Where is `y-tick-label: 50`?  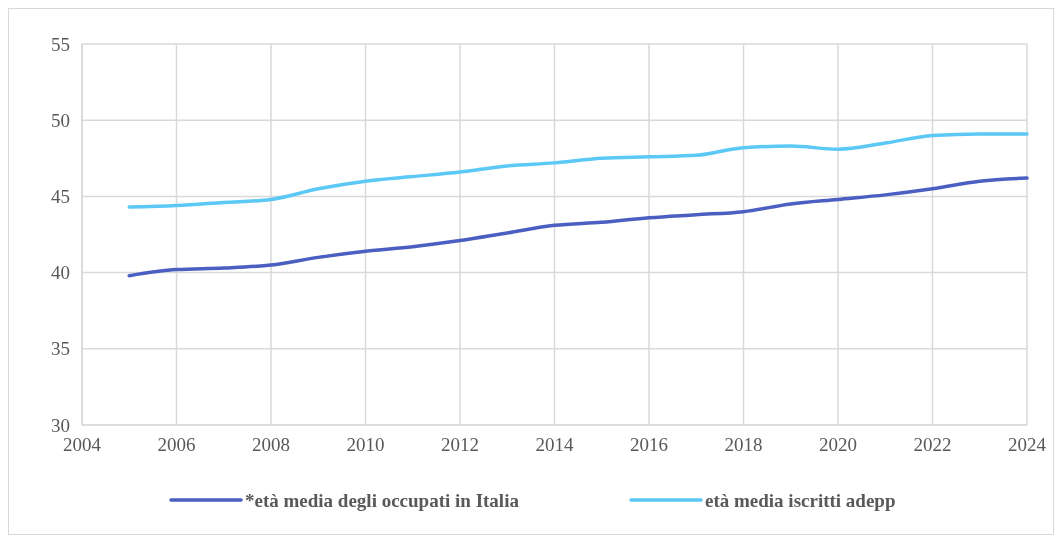 y-tick-label: 50 is located at coordinates (60, 120).